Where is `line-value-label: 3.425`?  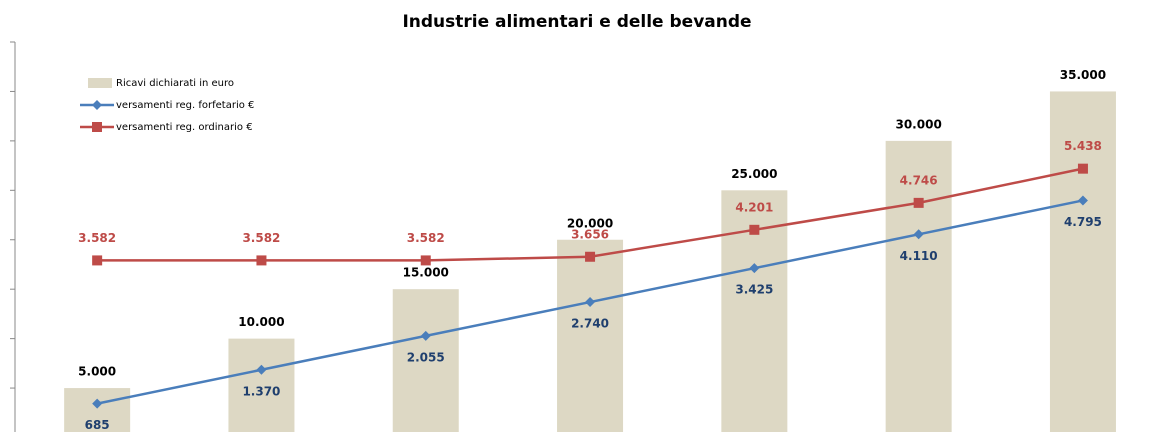 line-value-label: 3.425 is located at coordinates (754, 290).